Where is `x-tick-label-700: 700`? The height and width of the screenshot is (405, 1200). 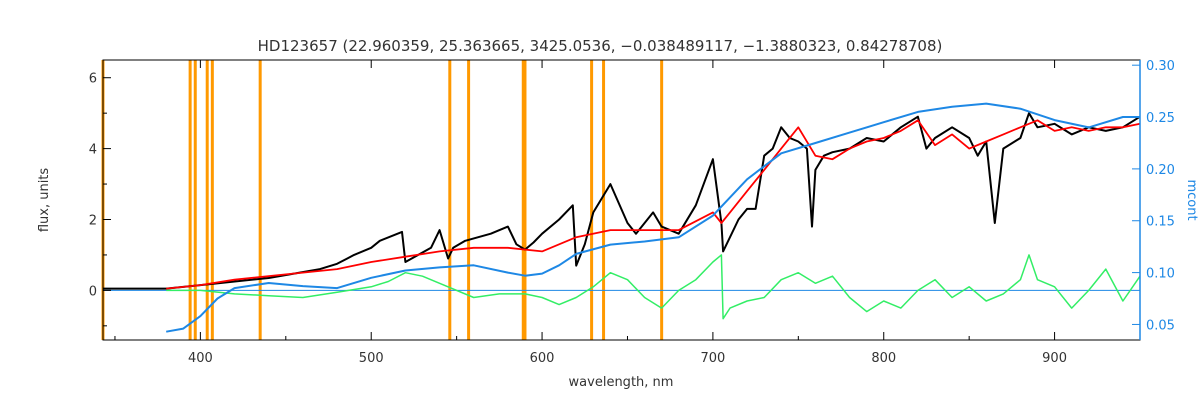
x-tick-label-700: 700 is located at coordinates (712, 358).